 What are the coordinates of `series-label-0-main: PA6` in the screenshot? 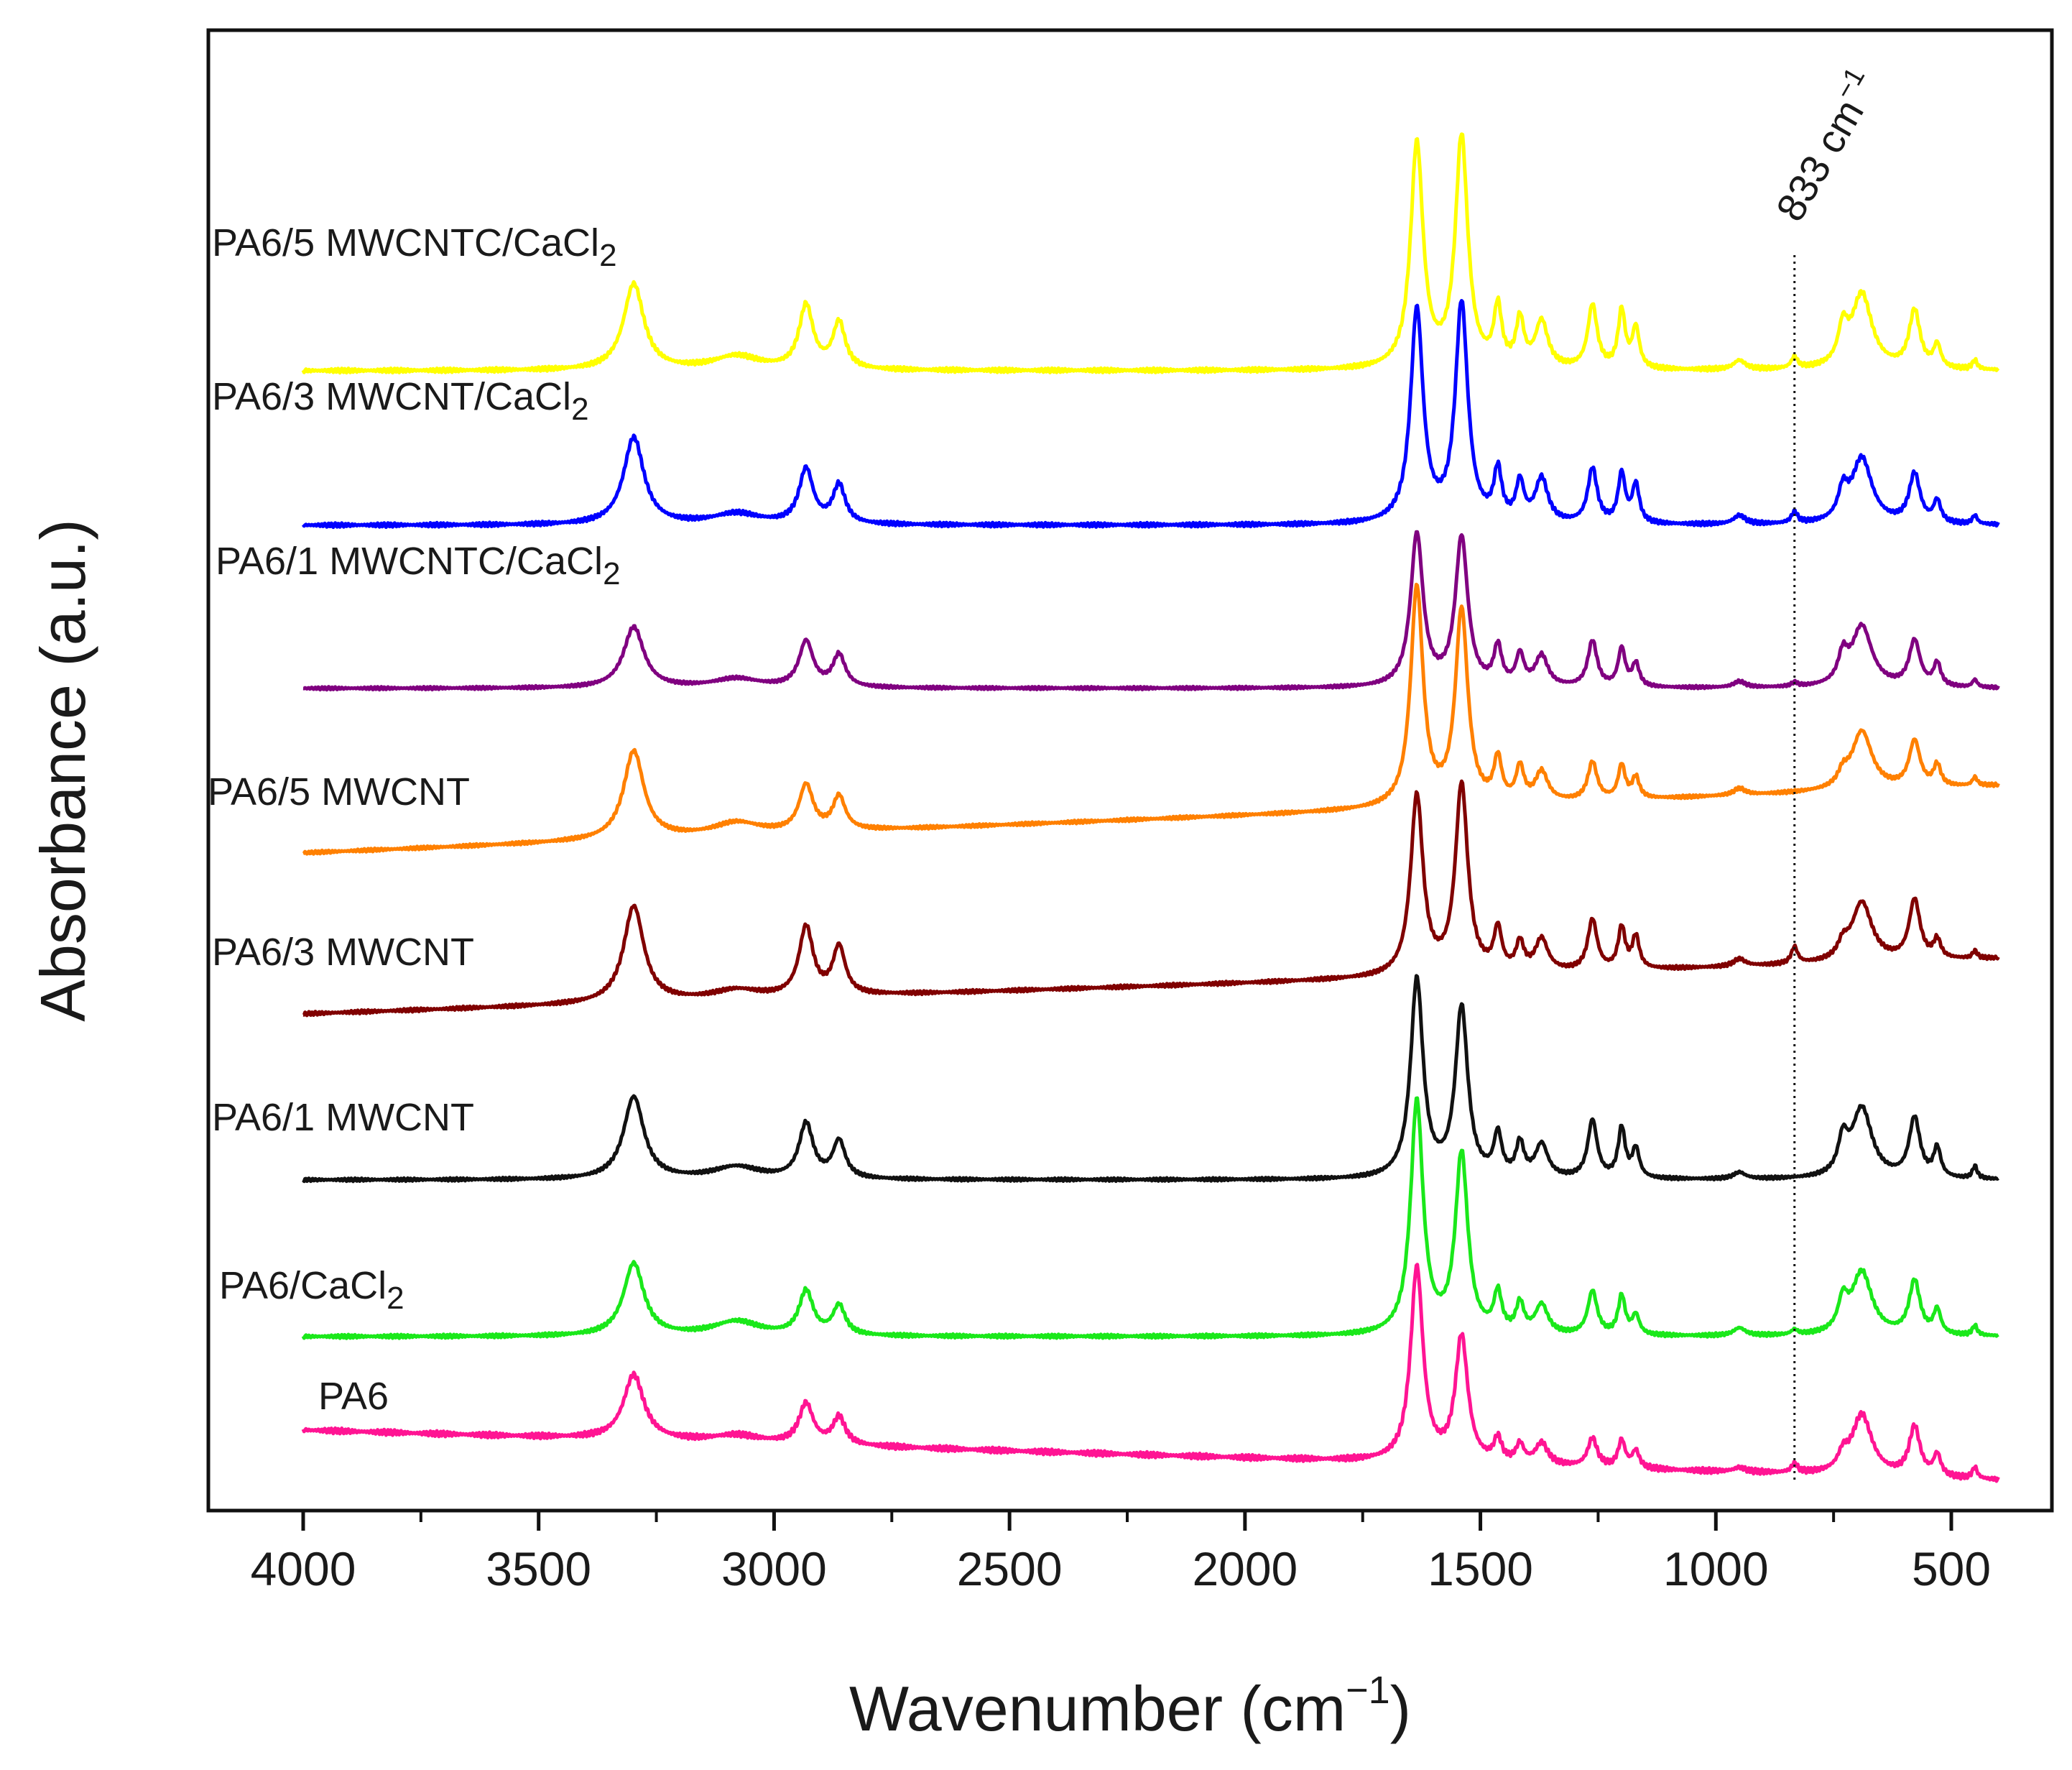 It's located at (353, 1396).